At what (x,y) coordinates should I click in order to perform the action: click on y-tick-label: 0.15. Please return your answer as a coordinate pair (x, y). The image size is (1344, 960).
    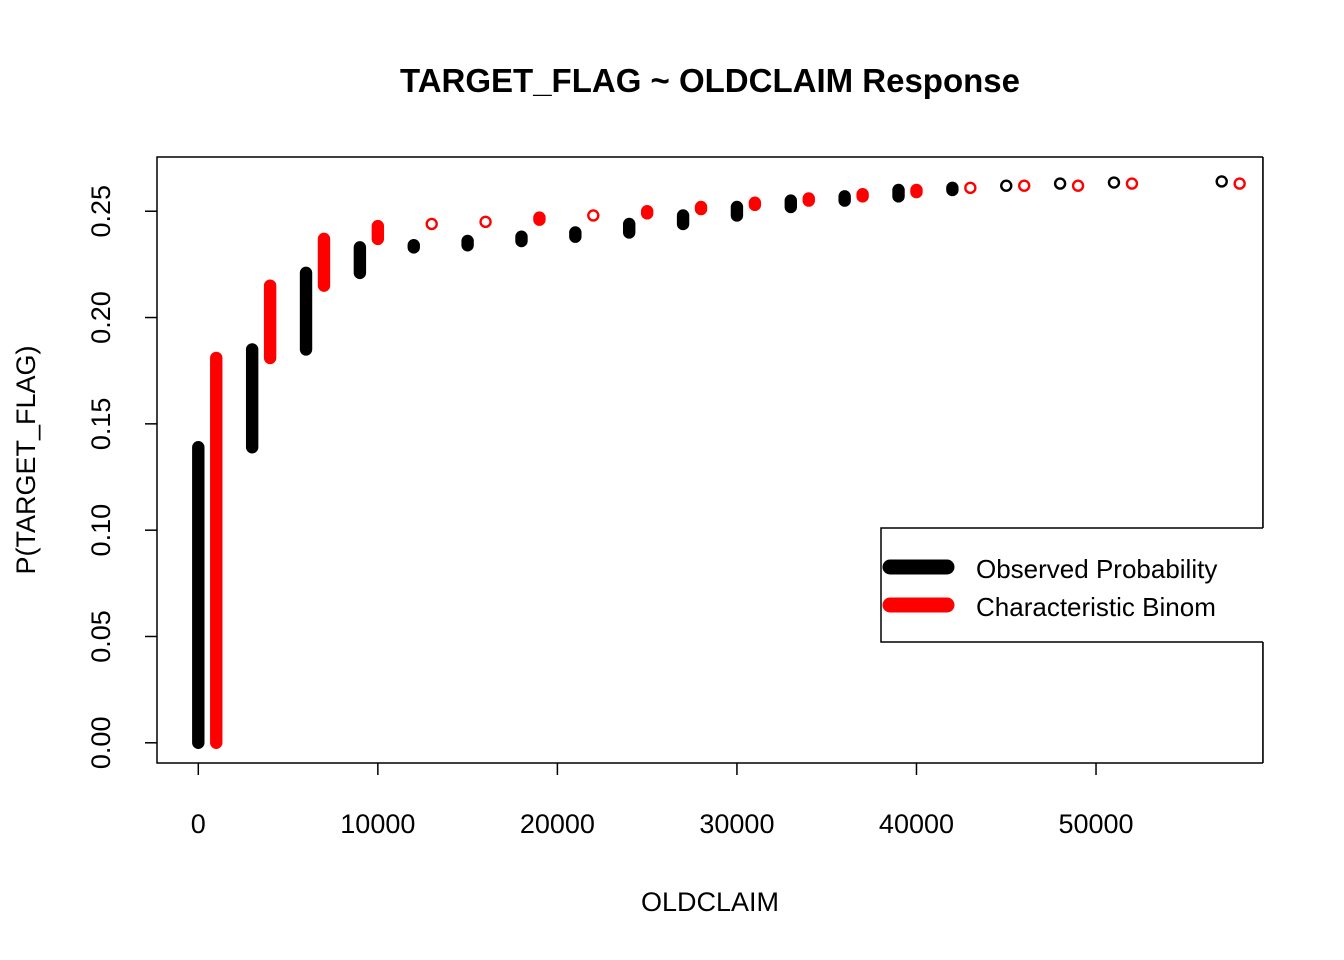
    Looking at the image, I should click on (101, 424).